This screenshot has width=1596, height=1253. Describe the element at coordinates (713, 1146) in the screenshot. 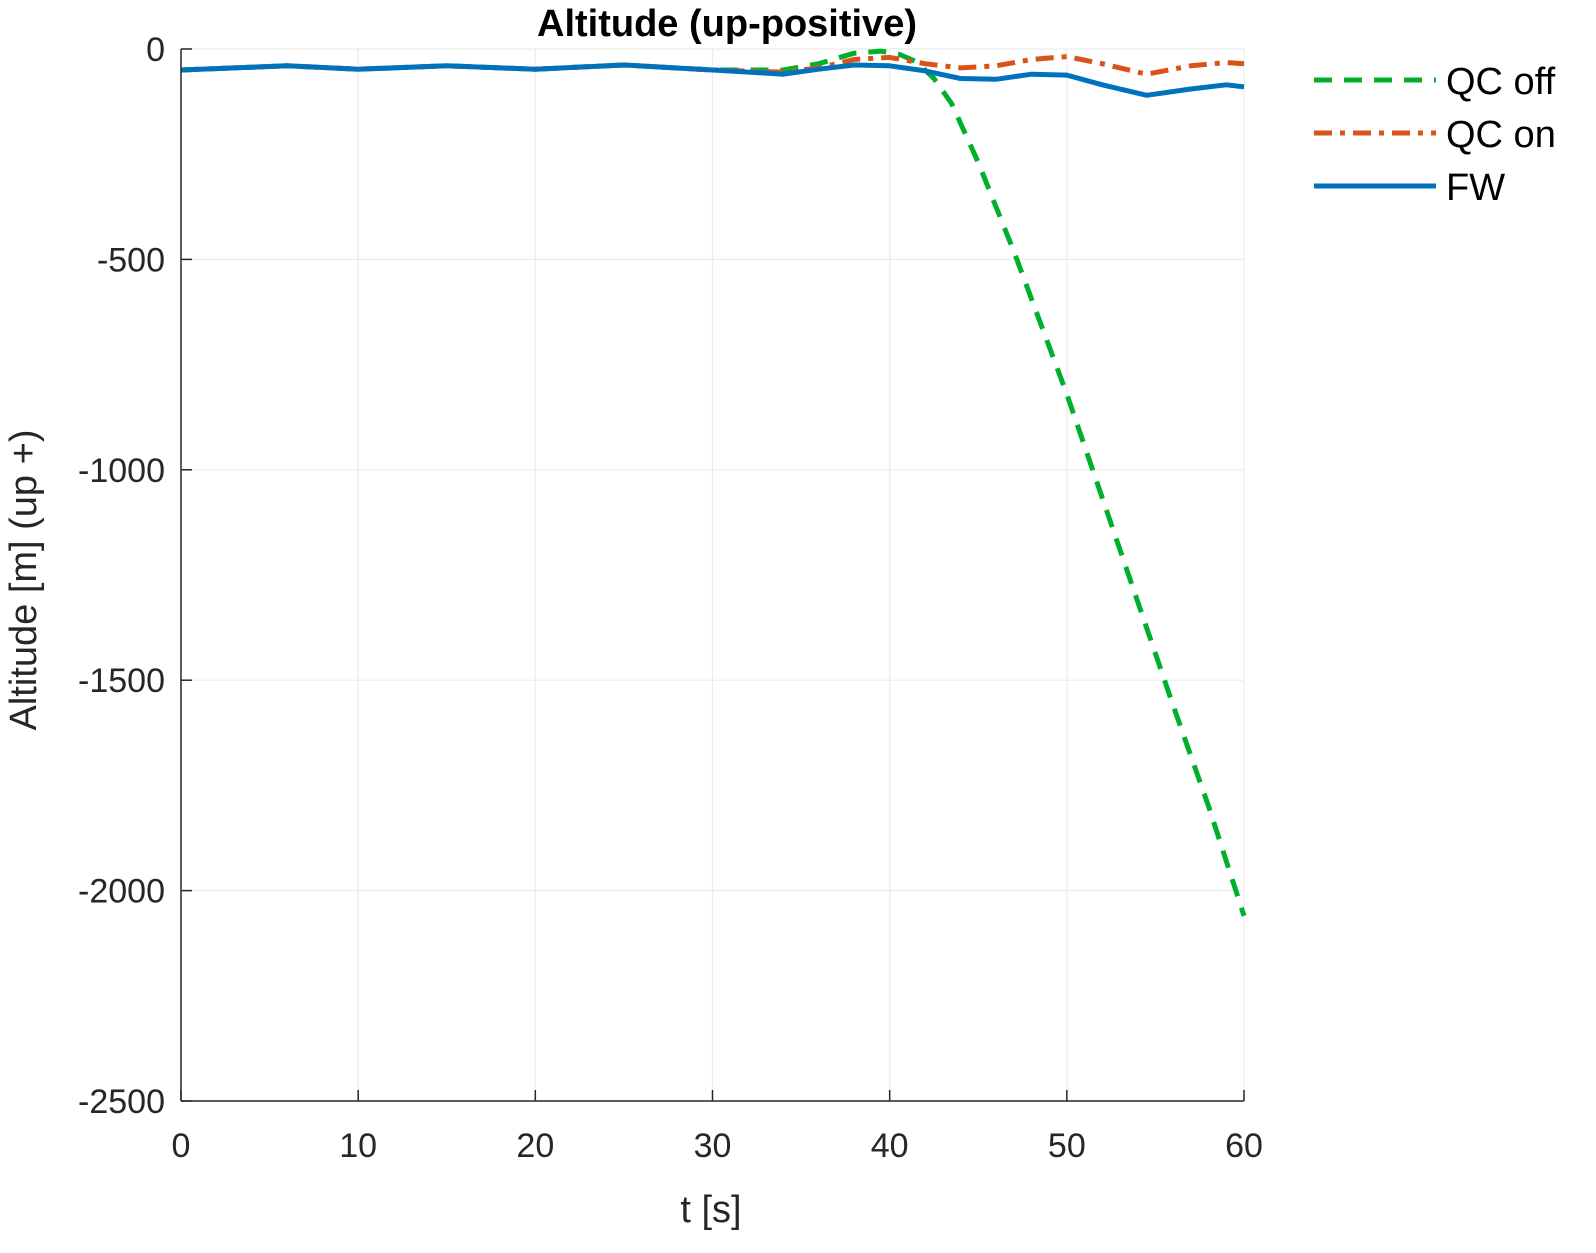

I see `x-tick-label: 30` at that location.